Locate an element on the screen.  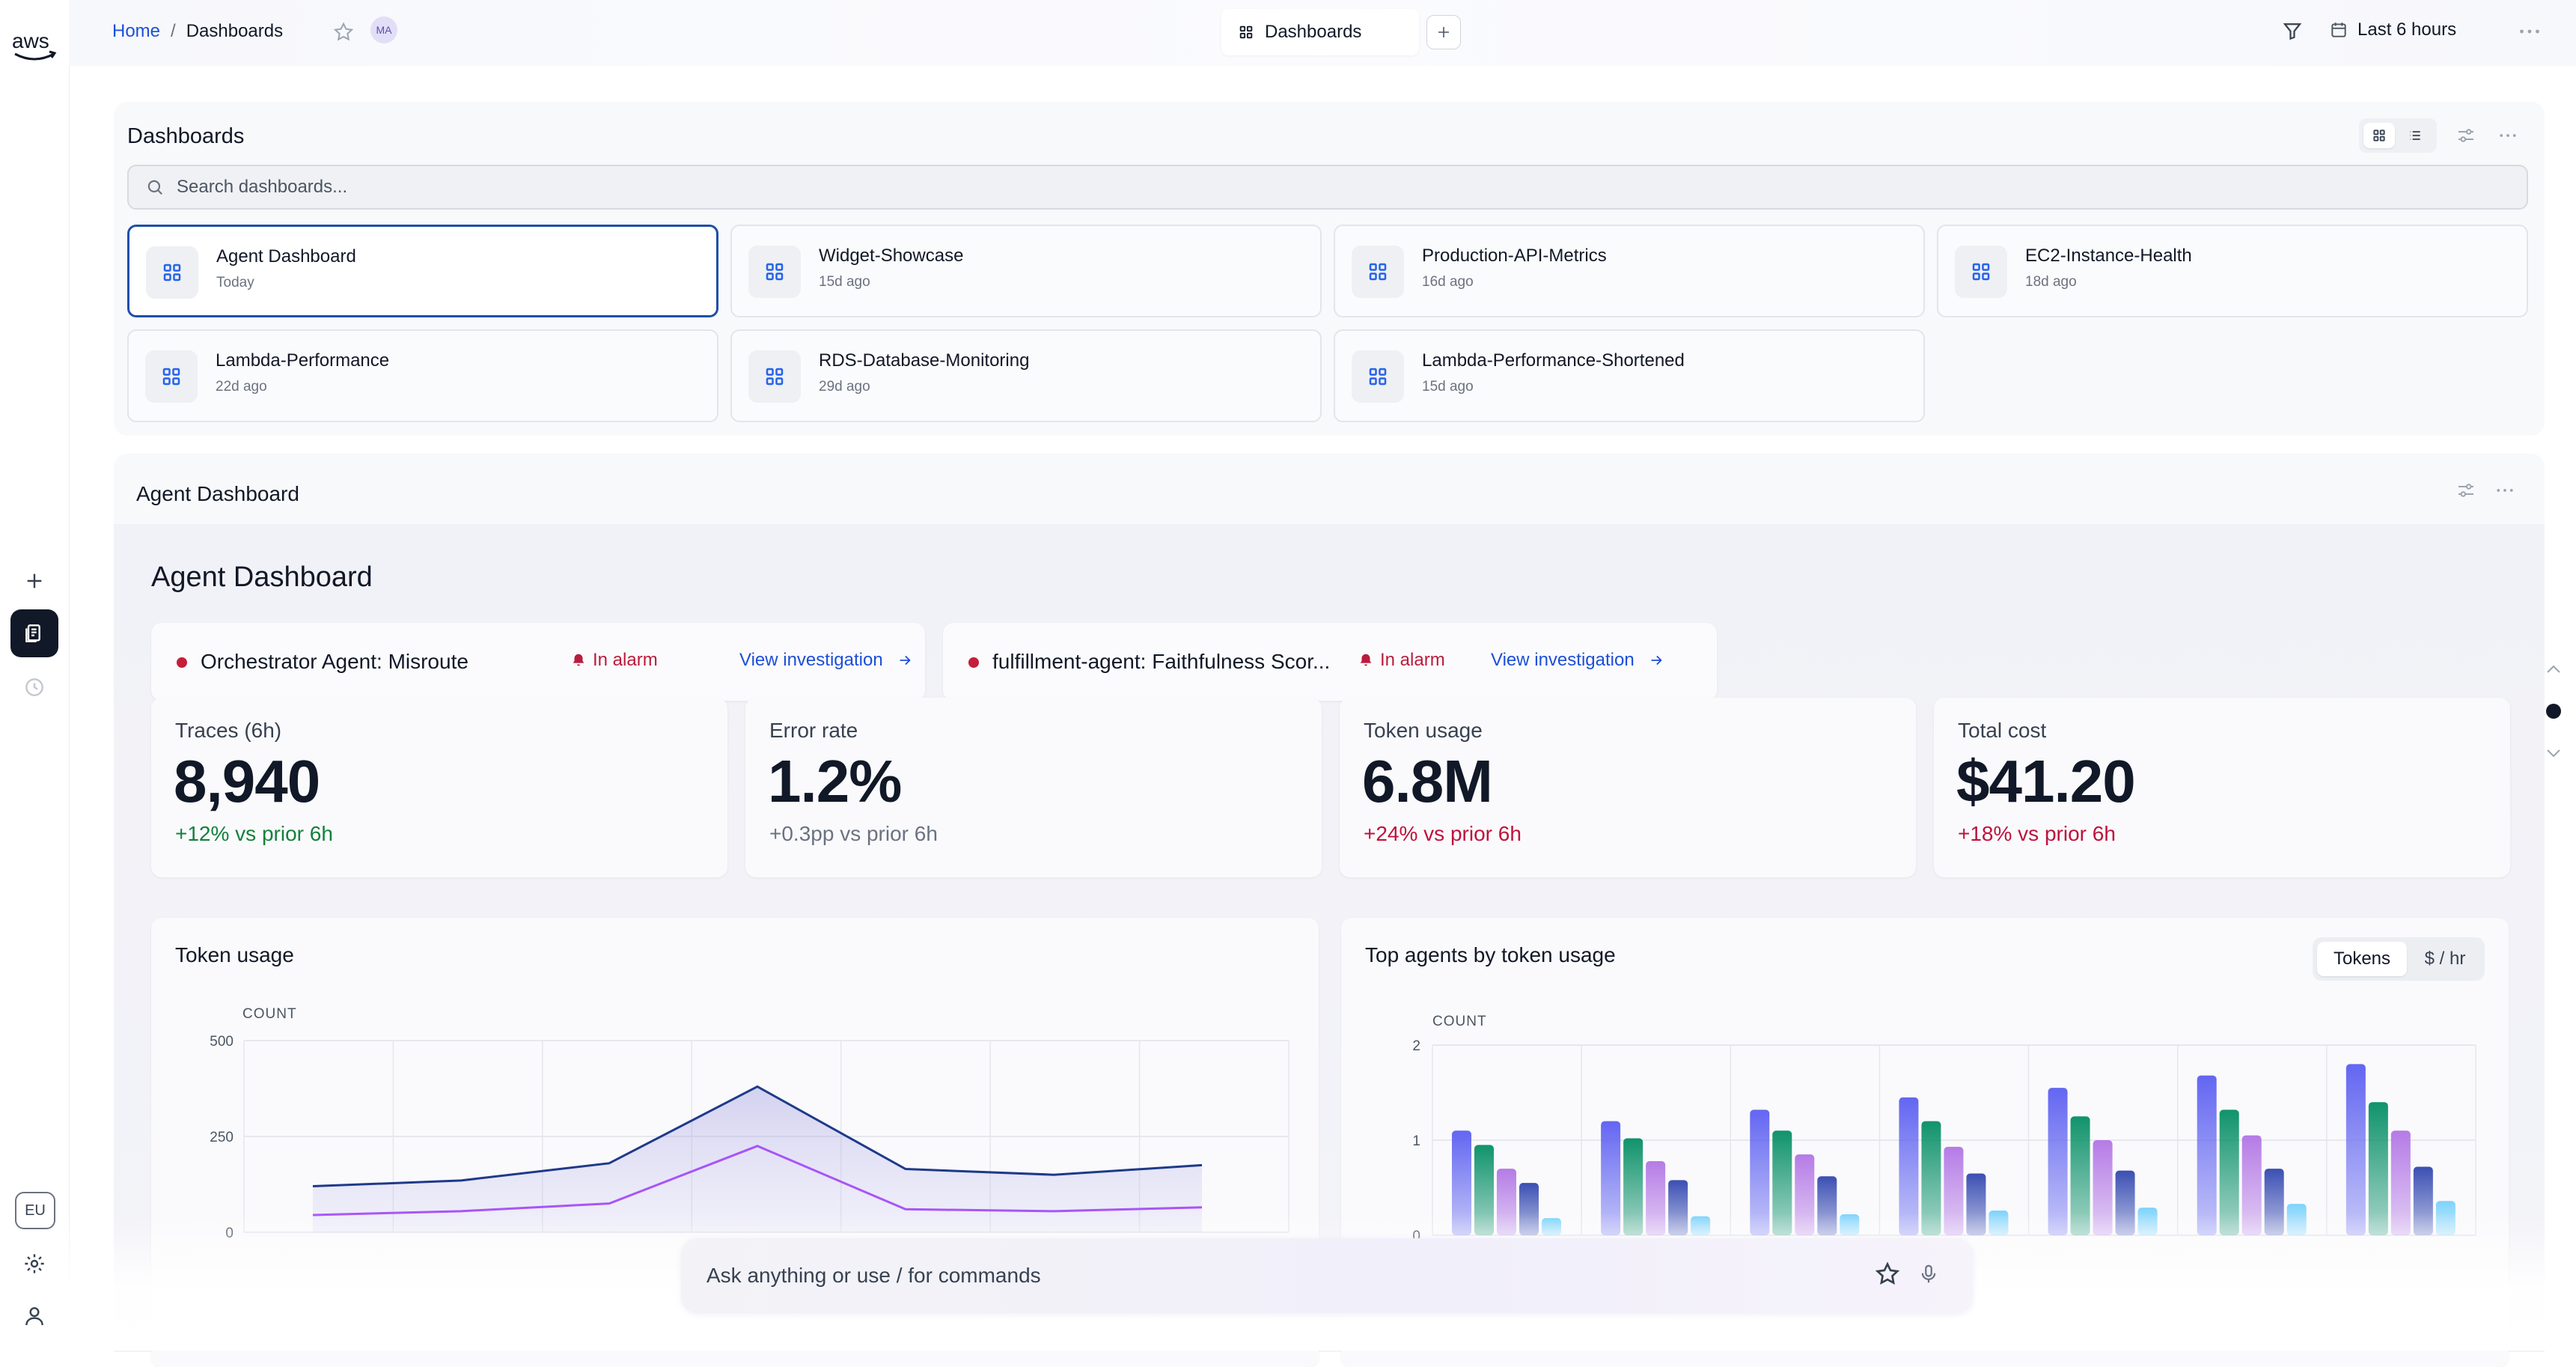
section-indicator-dot is located at coordinates (2553, 712).